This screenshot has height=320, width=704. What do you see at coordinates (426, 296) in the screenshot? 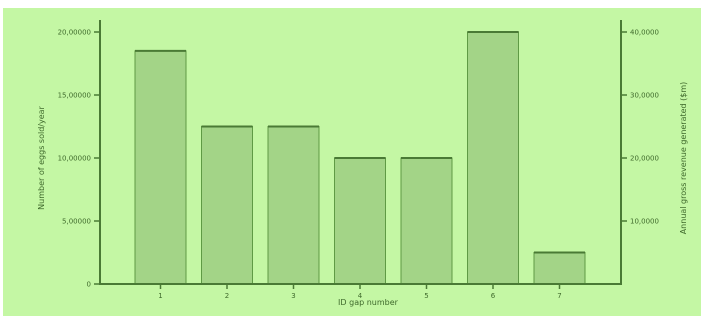
I see `x-tick-label: 5` at bounding box center [426, 296].